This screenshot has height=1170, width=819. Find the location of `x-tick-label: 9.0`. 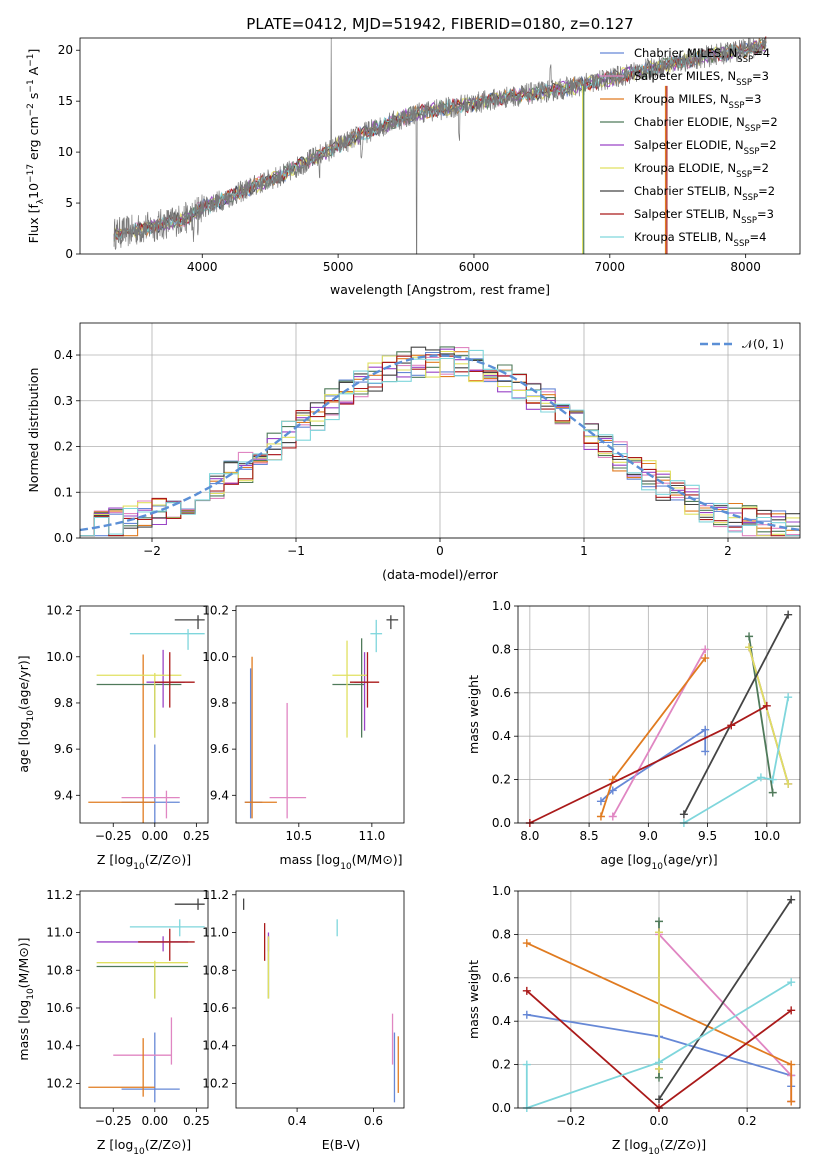

x-tick-label: 9.0 is located at coordinates (648, 836).